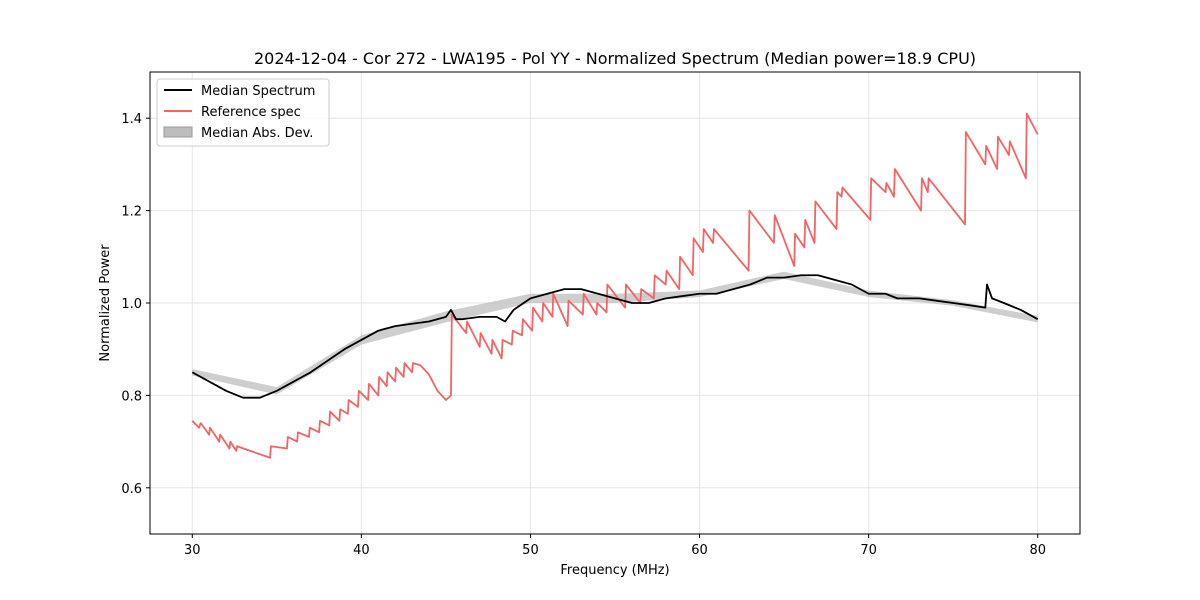 This screenshot has height=600, width=1200. What do you see at coordinates (251, 112) in the screenshot?
I see `legend-reference-label: Reference spec` at bounding box center [251, 112].